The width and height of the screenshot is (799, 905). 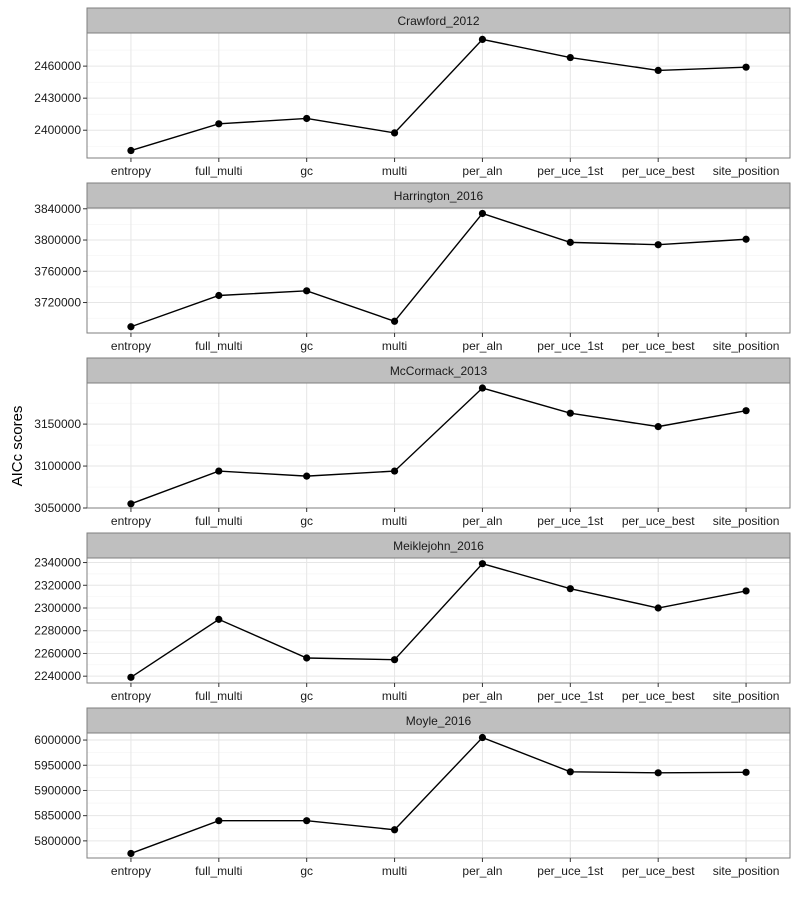 I want to click on y-tick-label: 2460000, so click(x=57, y=66).